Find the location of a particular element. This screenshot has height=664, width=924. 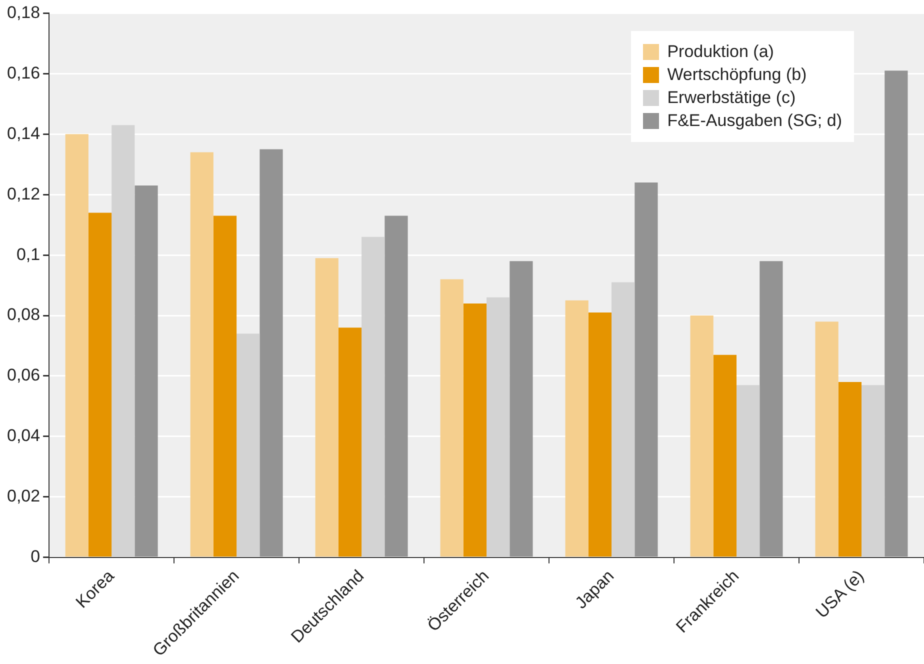

y-tick-label: 0 is located at coordinates (35, 556).